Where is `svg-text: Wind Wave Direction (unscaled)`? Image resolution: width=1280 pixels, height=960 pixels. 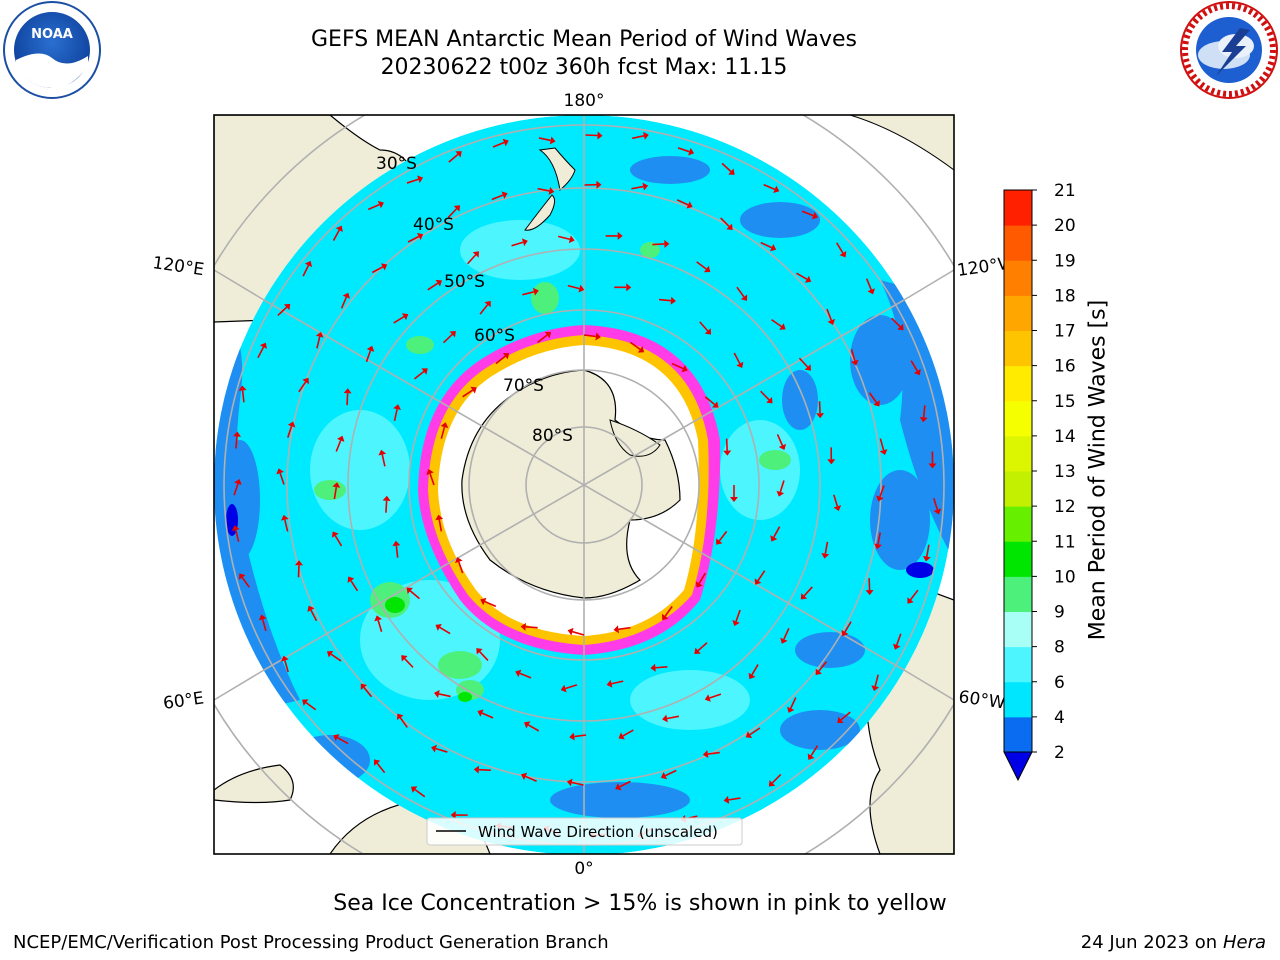 svg-text: Wind Wave Direction (unscaled) is located at coordinates (598, 832).